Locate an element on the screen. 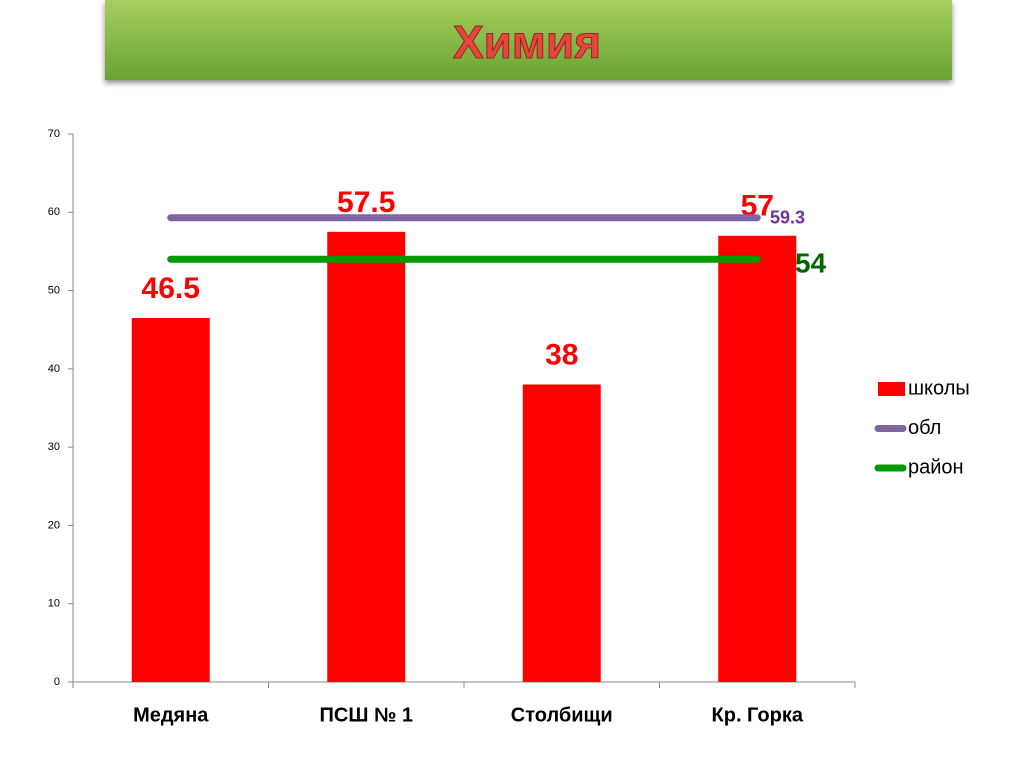 The image size is (1024, 768). y-tick-label: 50 is located at coordinates (54, 290).